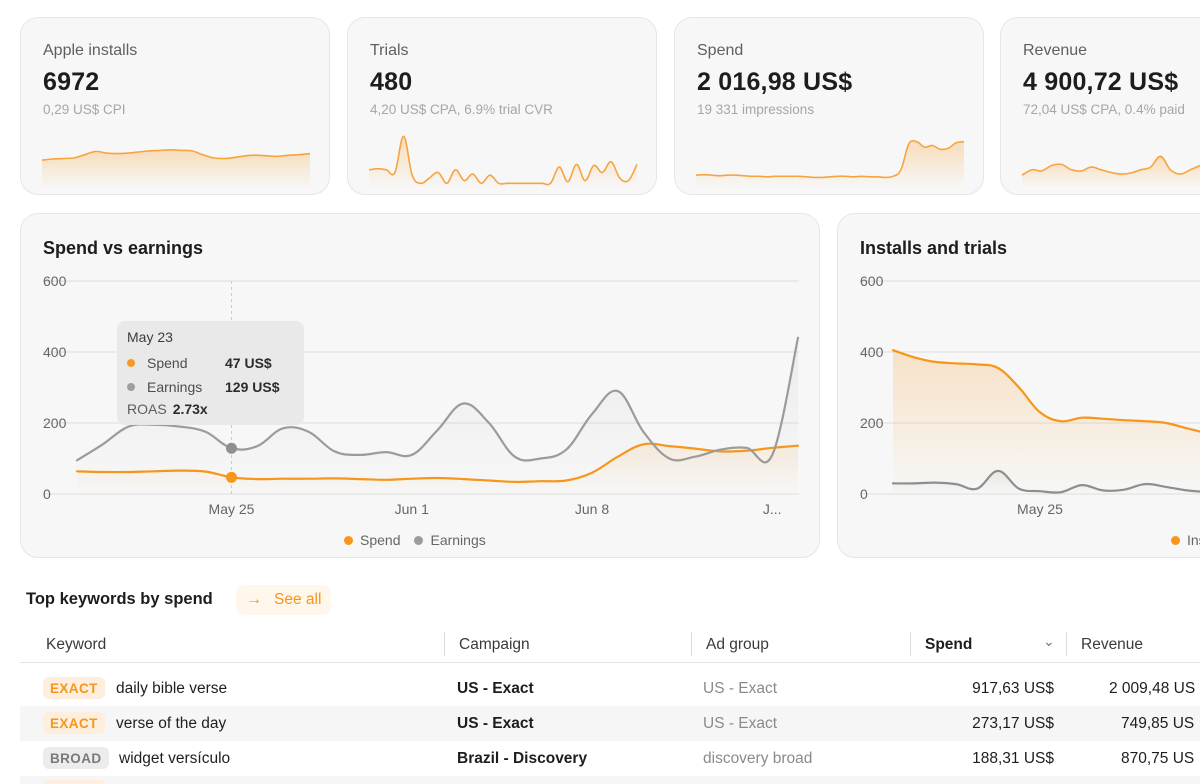 The width and height of the screenshot is (1200, 784). What do you see at coordinates (1152, 688) in the screenshot?
I see `revenue-cell: 2 009,48 US` at bounding box center [1152, 688].